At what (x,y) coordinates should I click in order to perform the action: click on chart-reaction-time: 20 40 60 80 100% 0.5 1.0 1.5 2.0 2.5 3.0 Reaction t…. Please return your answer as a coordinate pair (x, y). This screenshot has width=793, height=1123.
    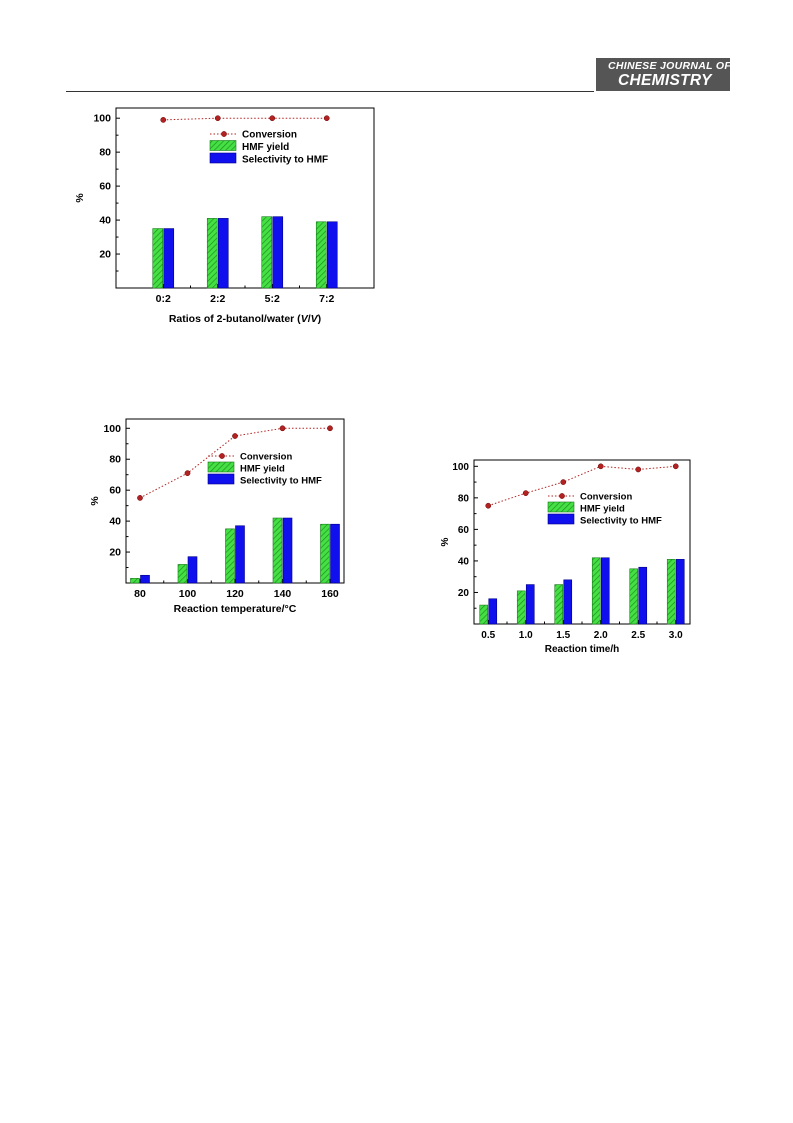
    Looking at the image, I should click on (565, 557).